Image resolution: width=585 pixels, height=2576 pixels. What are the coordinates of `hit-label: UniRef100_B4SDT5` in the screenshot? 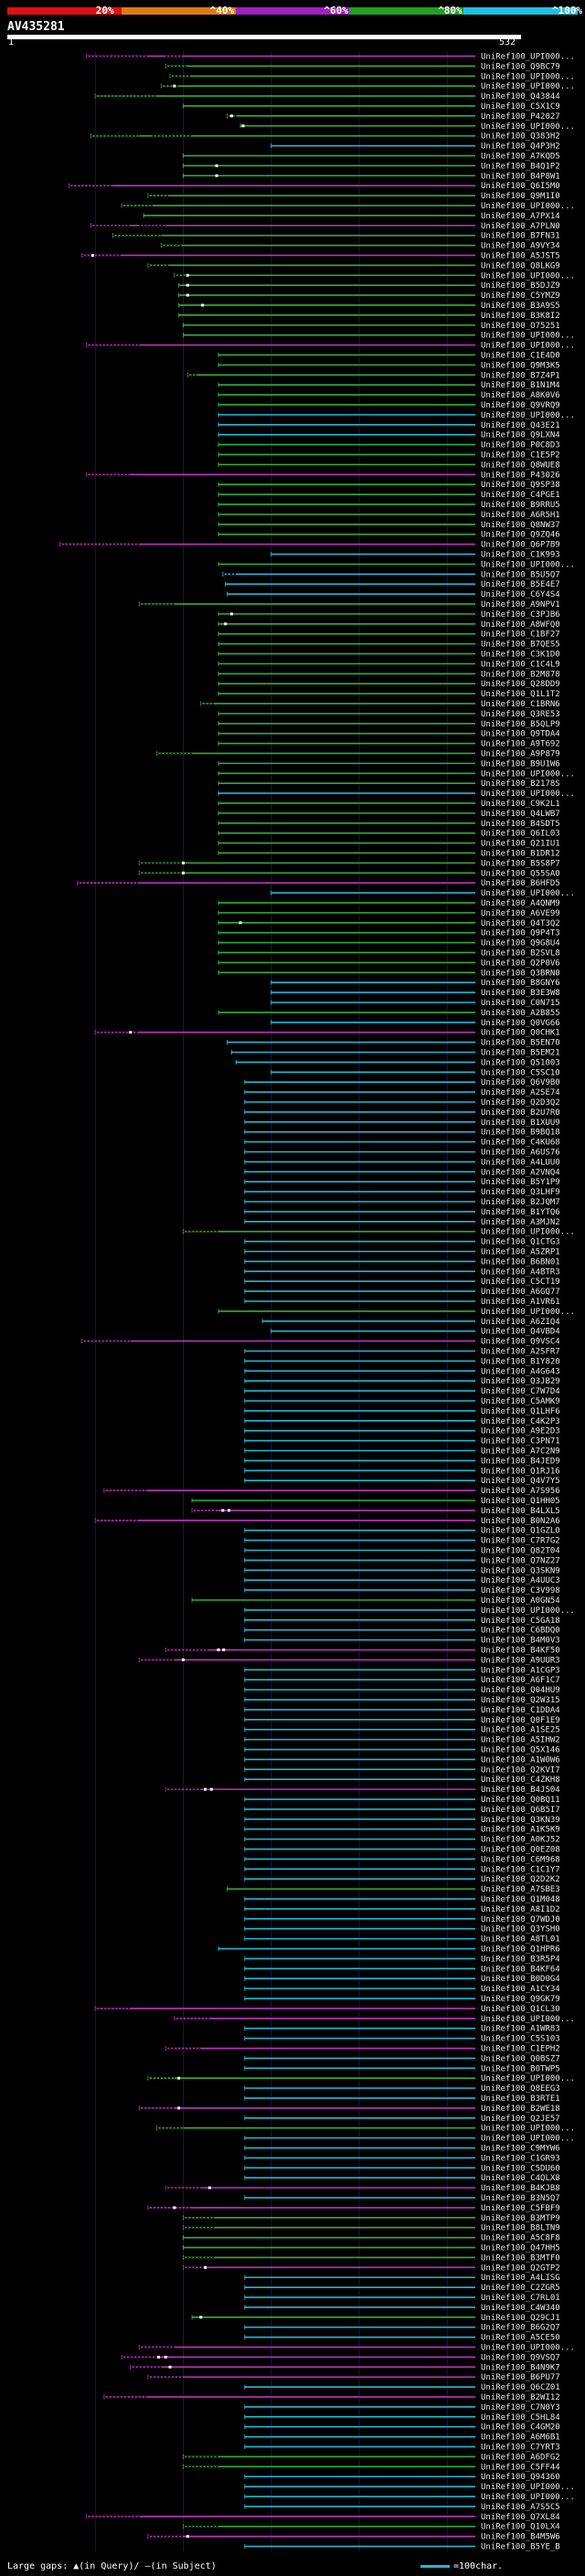 It's located at (520, 824).